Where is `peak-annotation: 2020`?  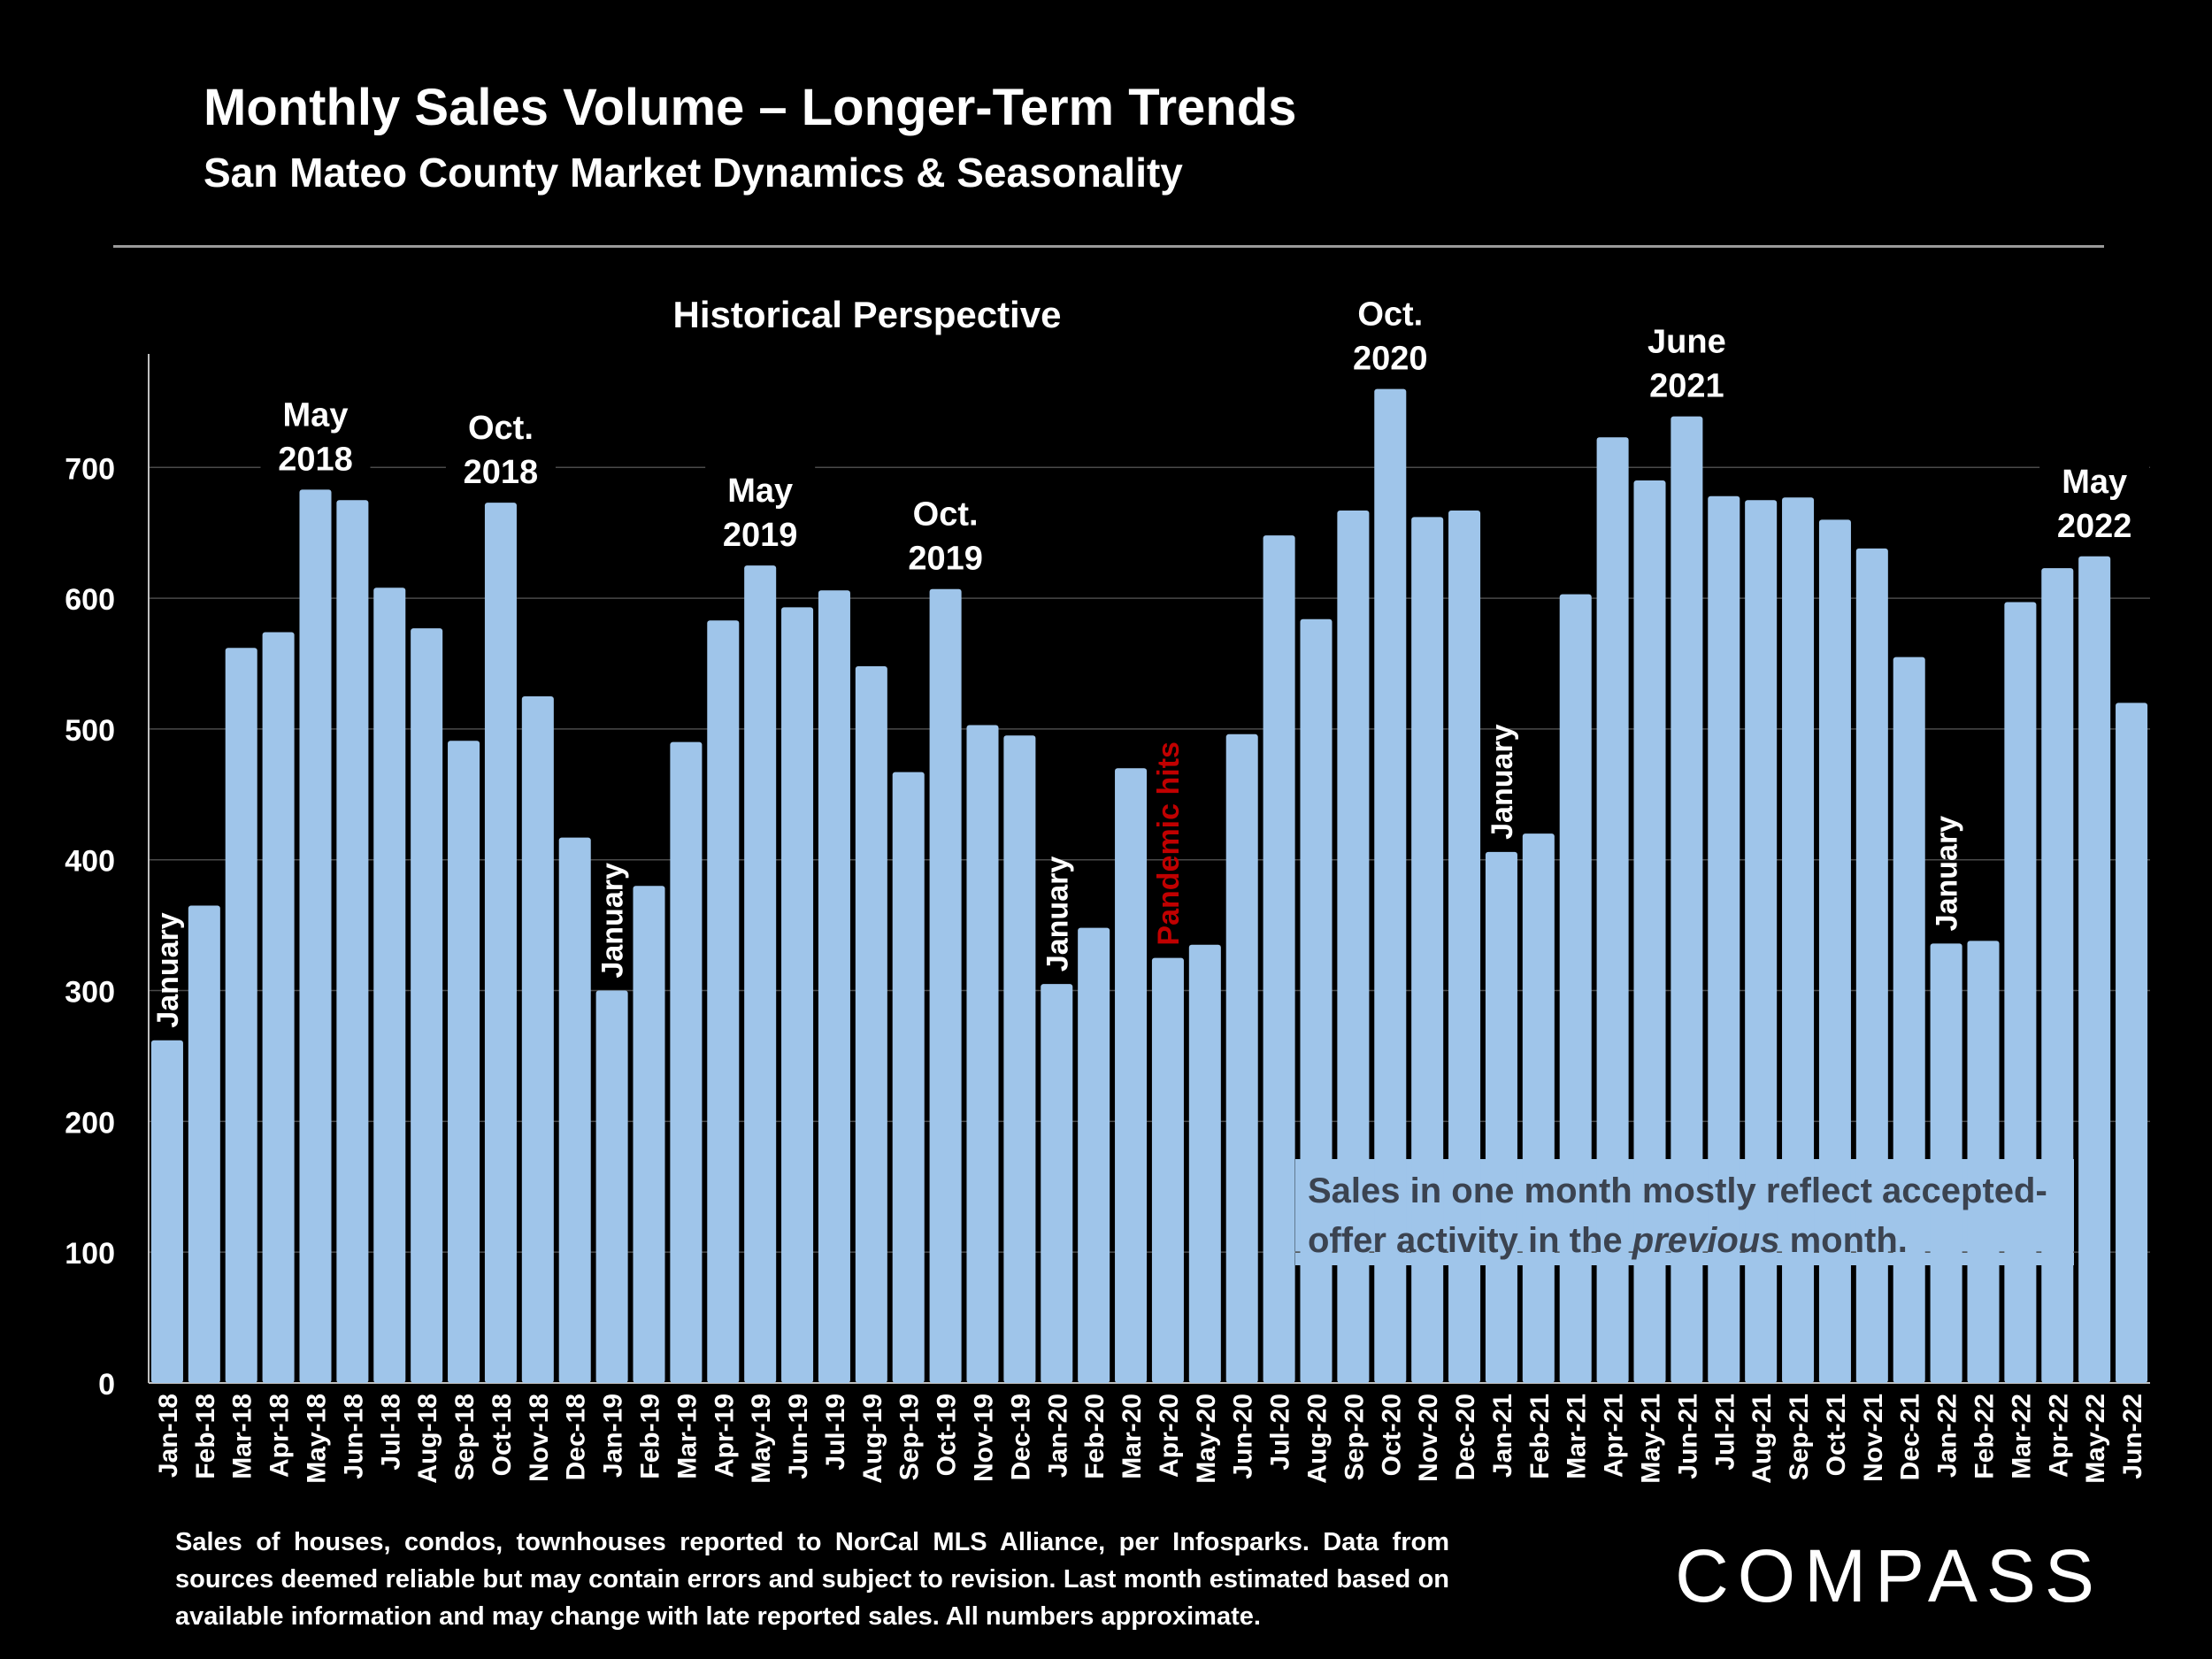 peak-annotation: 2020 is located at coordinates (1391, 359).